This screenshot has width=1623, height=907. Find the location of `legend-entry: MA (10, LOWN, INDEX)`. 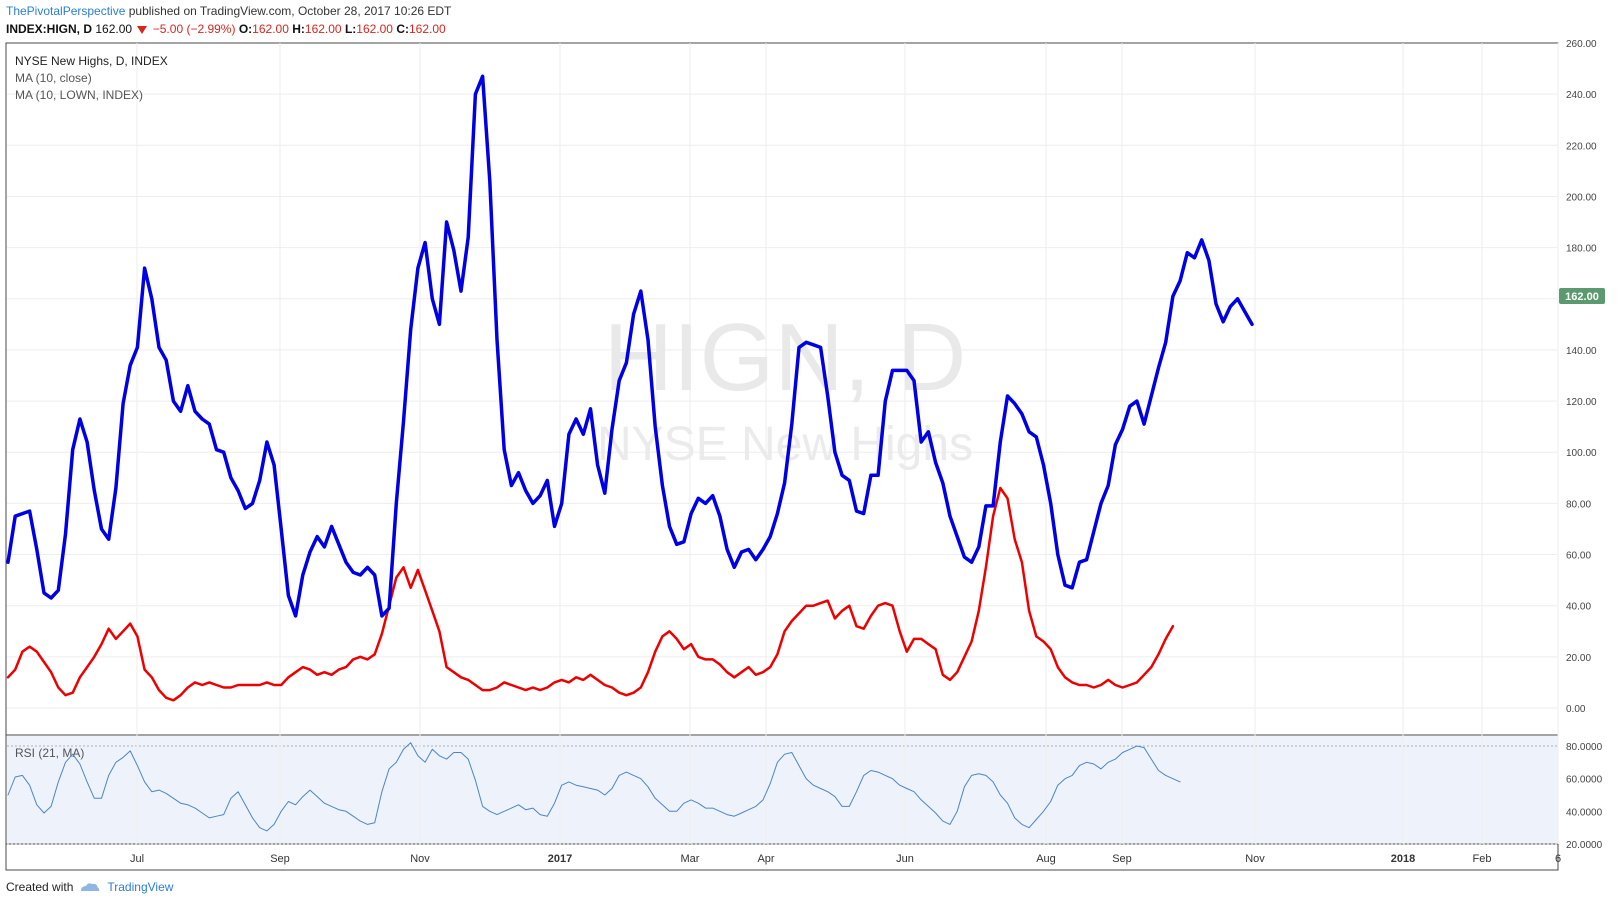

legend-entry: MA (10, LOWN, INDEX) is located at coordinates (79, 95).